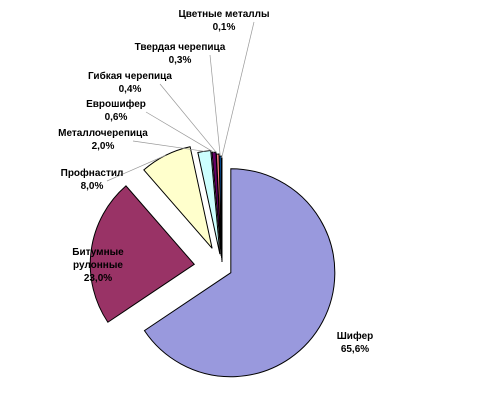 This screenshot has width=481, height=420. What do you see at coordinates (224, 14) in the screenshot?
I see `category-label: Цветные металлы` at bounding box center [224, 14].